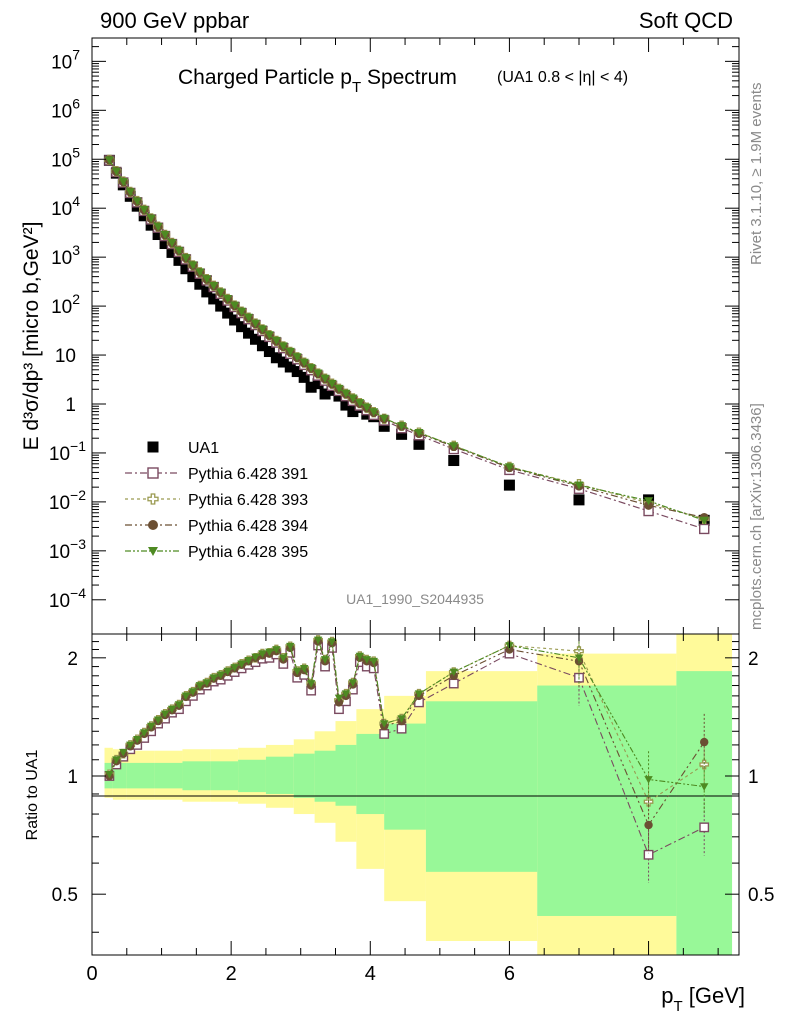  Describe the element at coordinates (72, 659) in the screenshot. I see `ratio-tick-label: 2` at that location.